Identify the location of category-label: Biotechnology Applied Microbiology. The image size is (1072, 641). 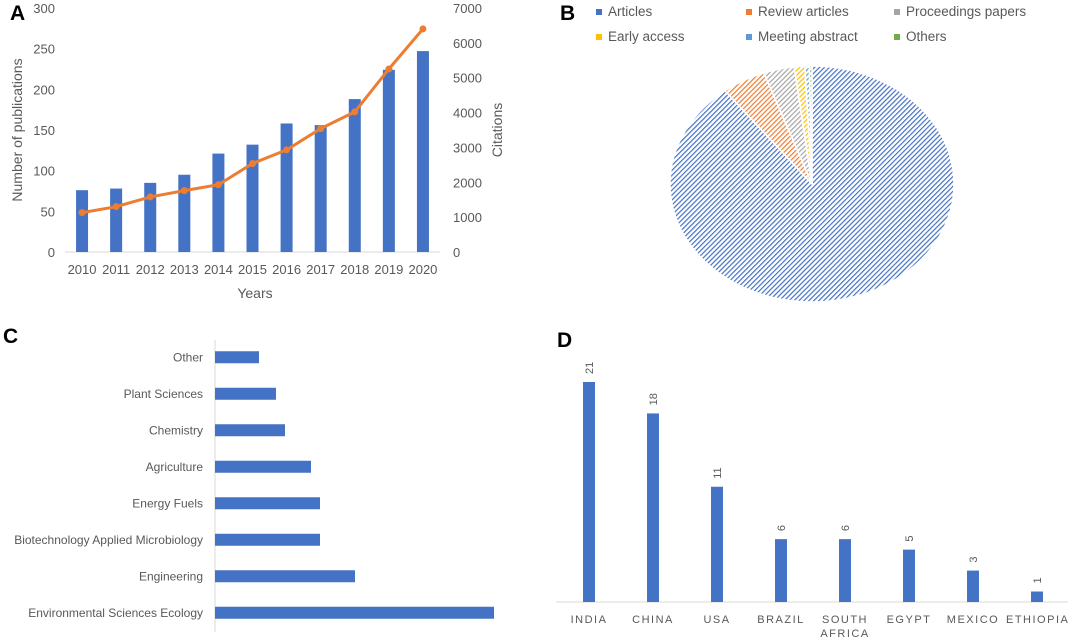
(108, 540).